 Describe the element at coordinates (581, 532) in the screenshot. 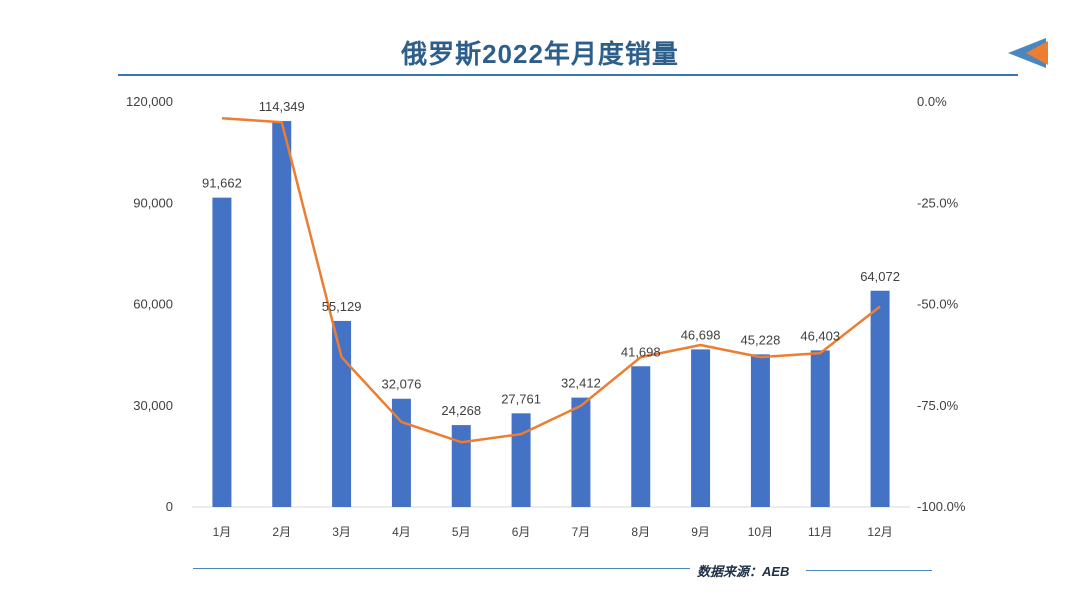

I see `x-tick-label: 7月` at that location.